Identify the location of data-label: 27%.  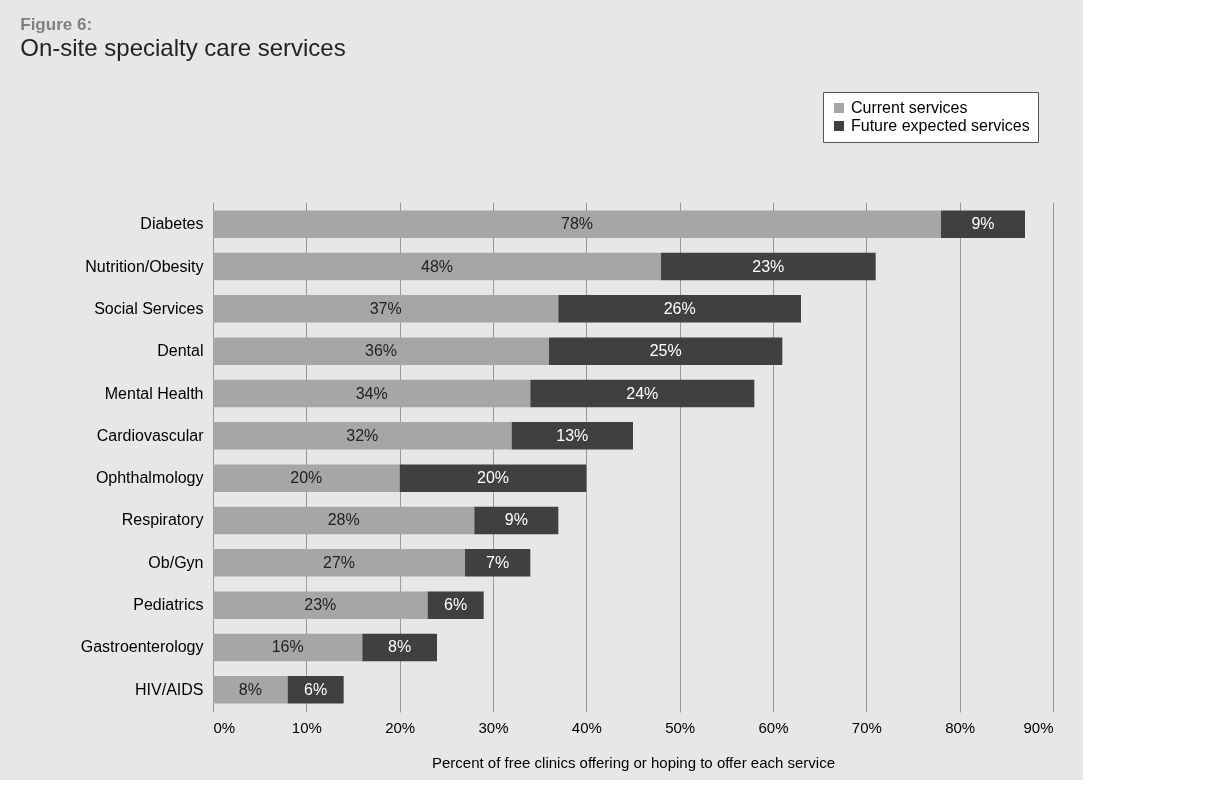
(339, 562).